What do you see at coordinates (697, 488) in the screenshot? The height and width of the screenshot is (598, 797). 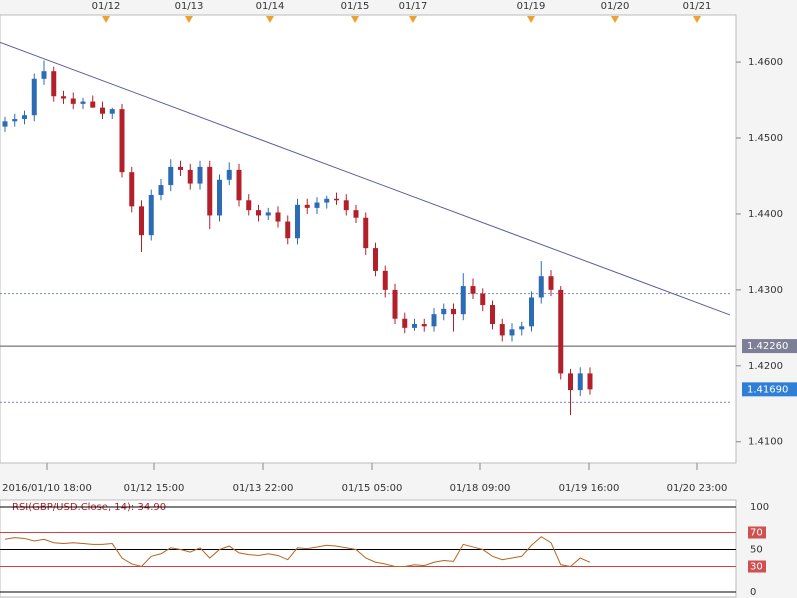 I see `x-tick-label: 01/20 23:00` at bounding box center [697, 488].